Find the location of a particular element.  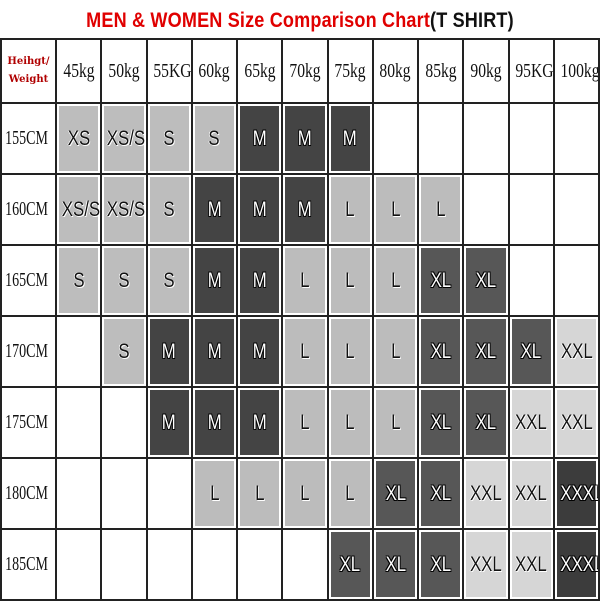

weight-label: 85kg is located at coordinates (441, 70).